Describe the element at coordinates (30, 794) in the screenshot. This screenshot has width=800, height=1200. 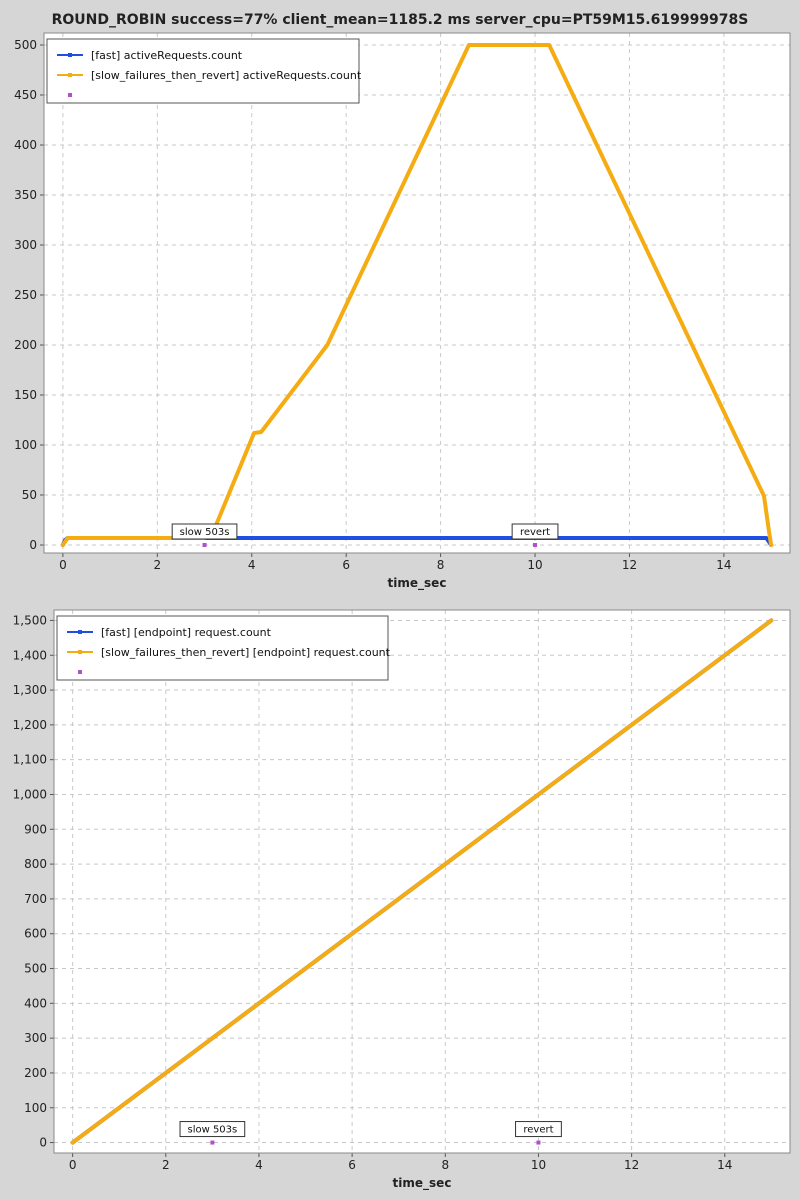
I see `y-tick-label: 1,000` at that location.